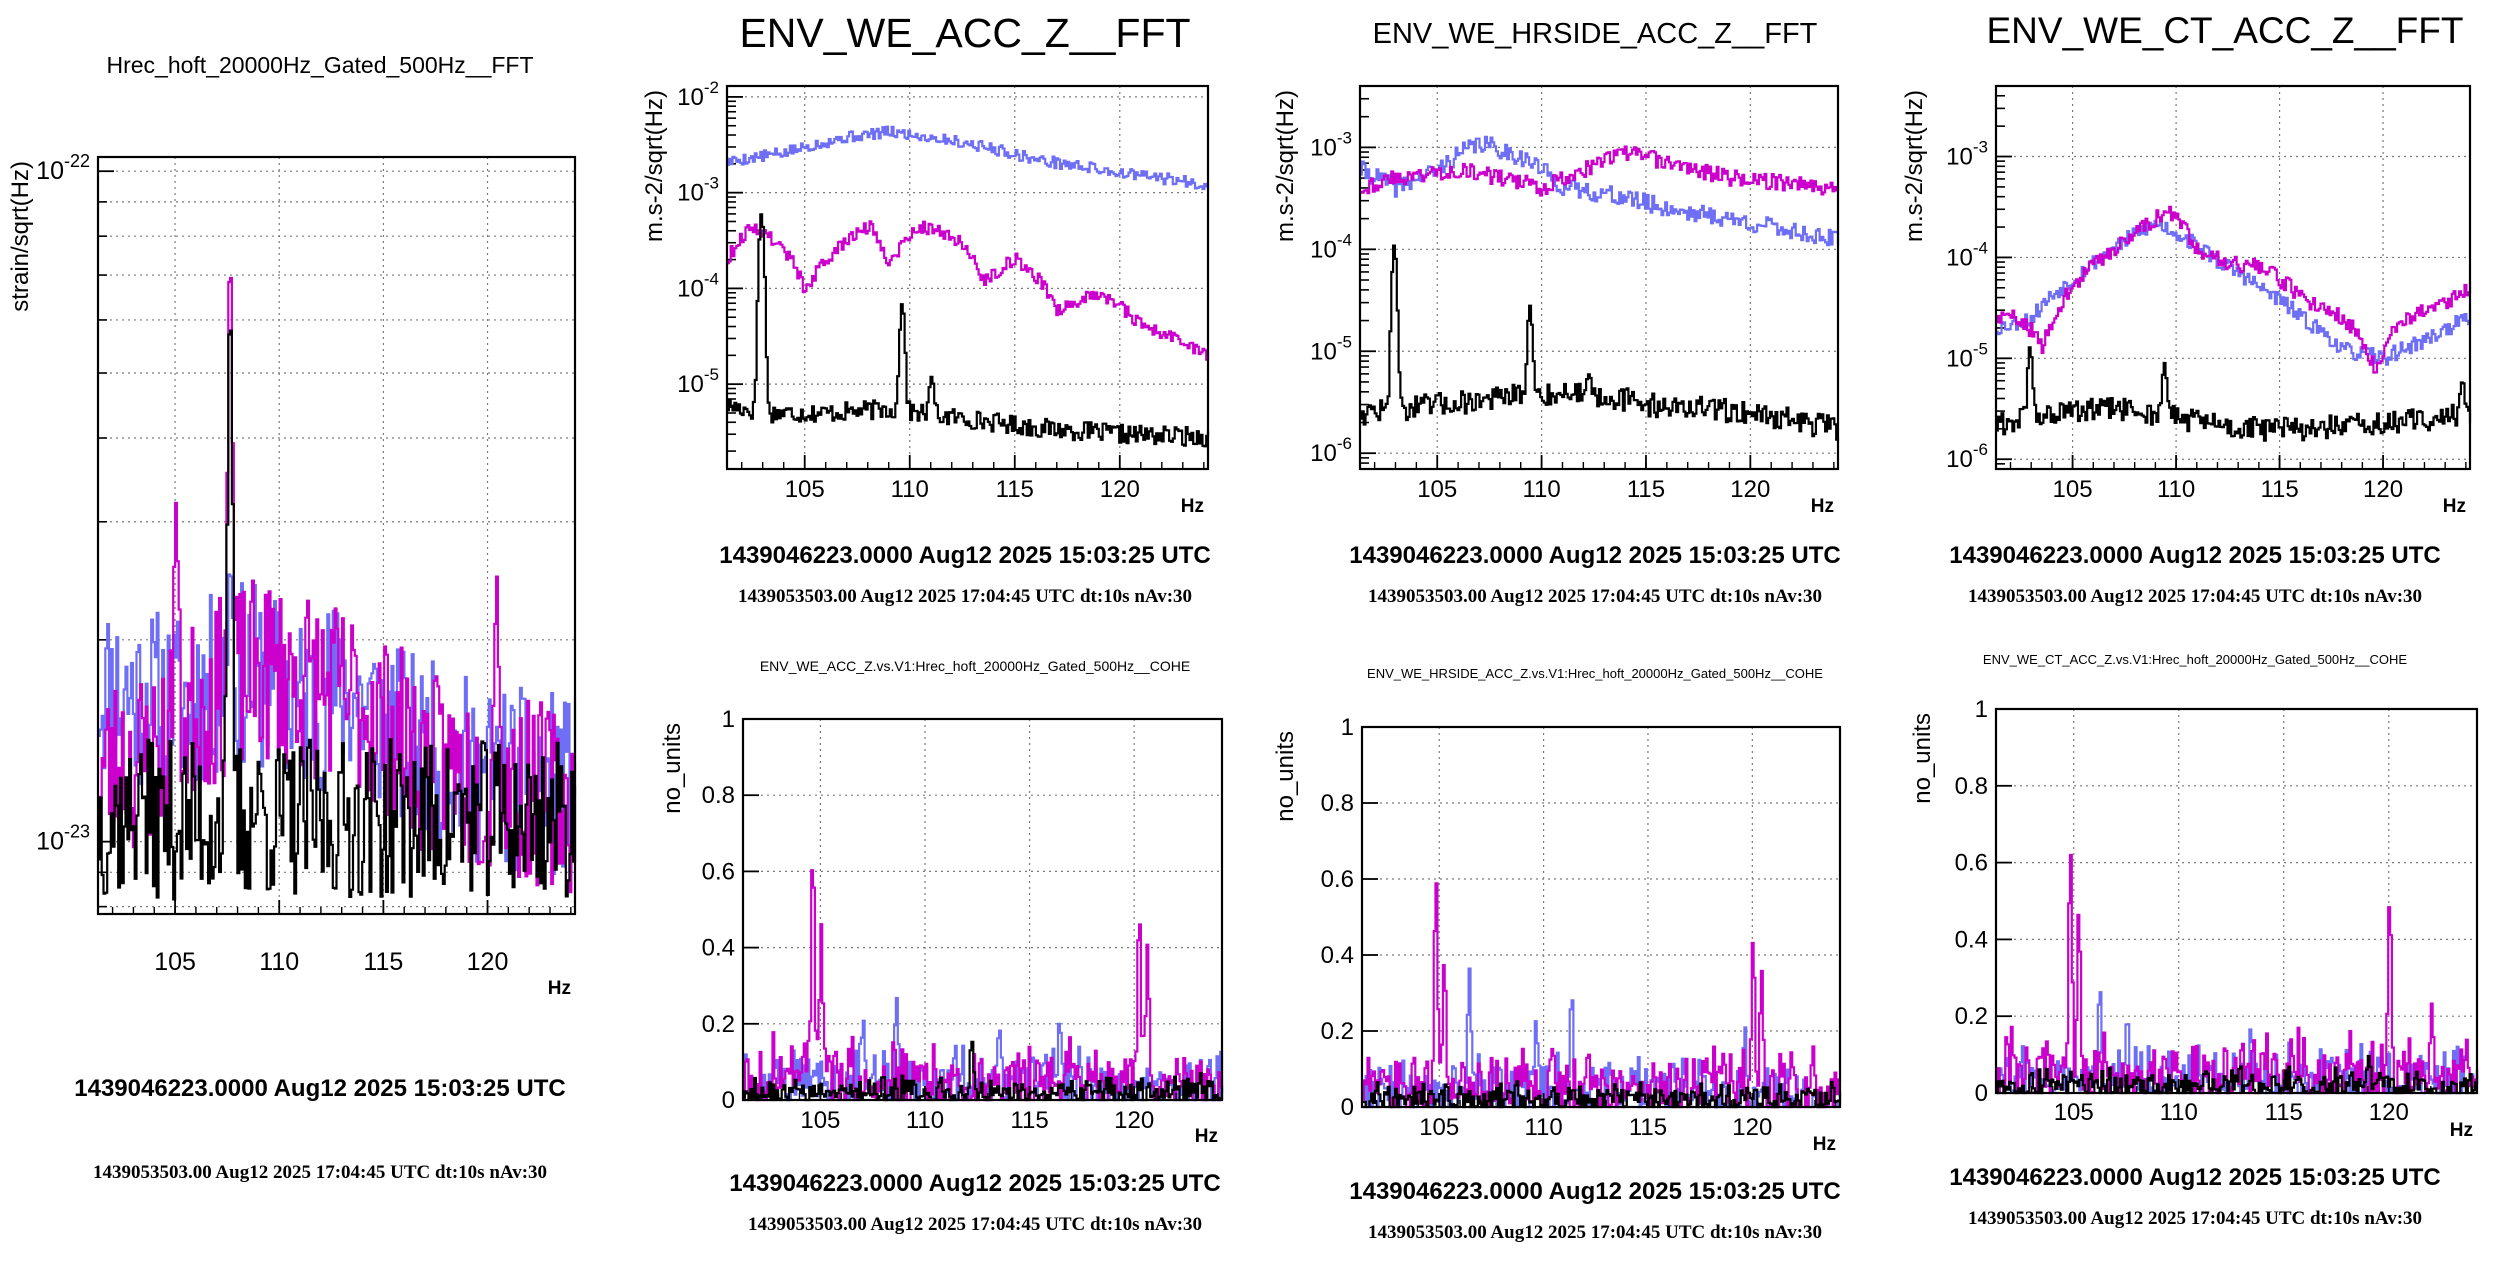 This screenshot has height=1266, width=2514. Describe the element at coordinates (1595, 1191) in the screenshot. I see `timestamp-hrside-cohe: 1439046223.0000 Aug12 2025 15:03:25 UTC` at that location.